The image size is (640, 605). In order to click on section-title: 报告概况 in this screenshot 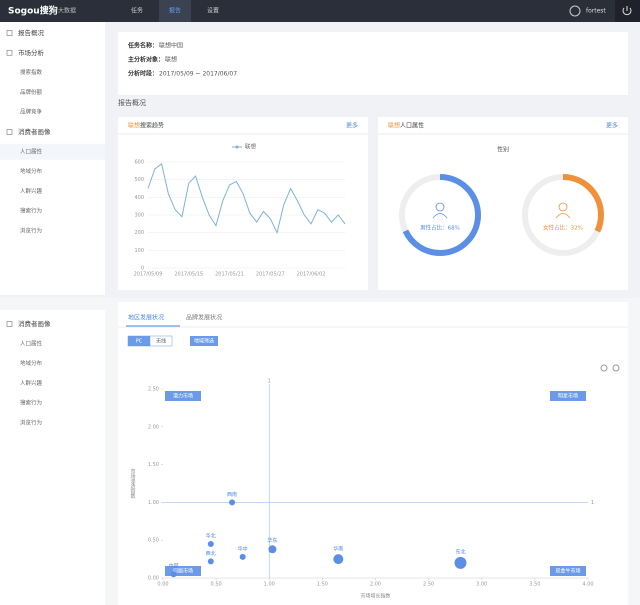, I will do `click(132, 102)`.